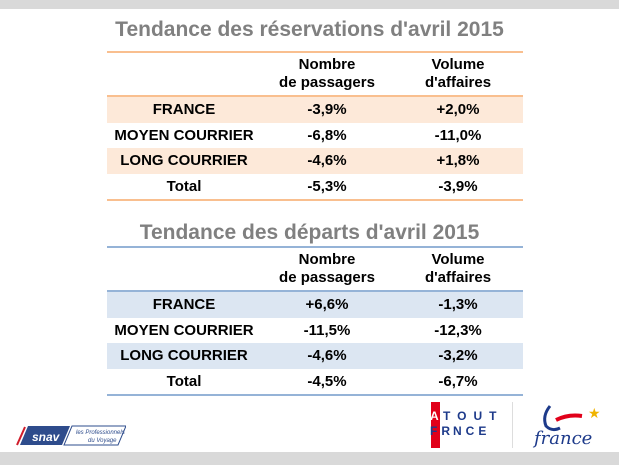 The width and height of the screenshot is (619, 465). Describe the element at coordinates (46, 437) in the screenshot. I see `svg-text: snav` at that location.